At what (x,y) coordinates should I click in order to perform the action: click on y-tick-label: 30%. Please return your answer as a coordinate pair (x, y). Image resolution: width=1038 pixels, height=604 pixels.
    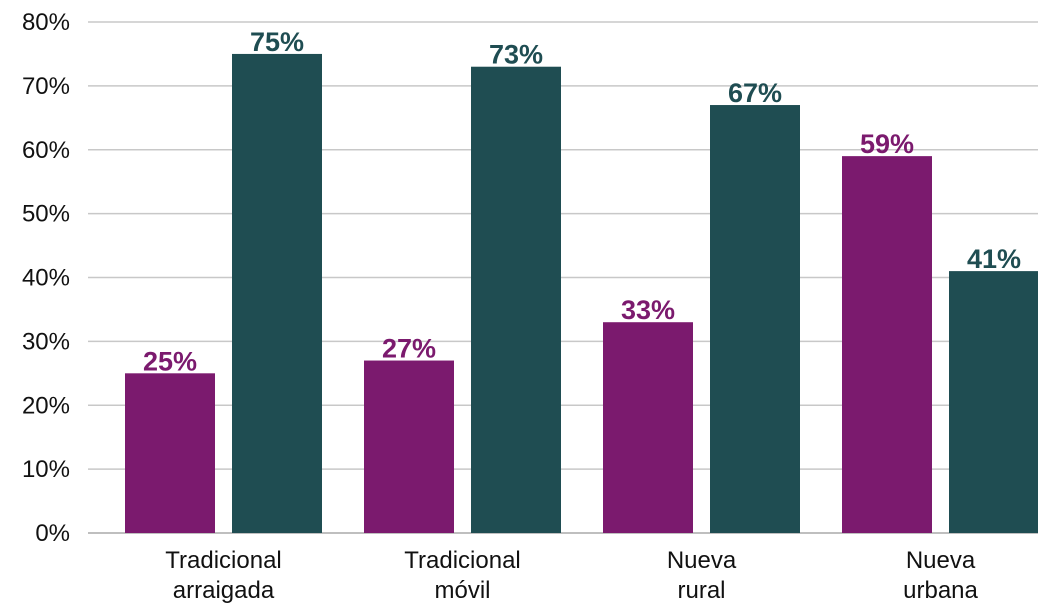
    Looking at the image, I should click on (46, 341).